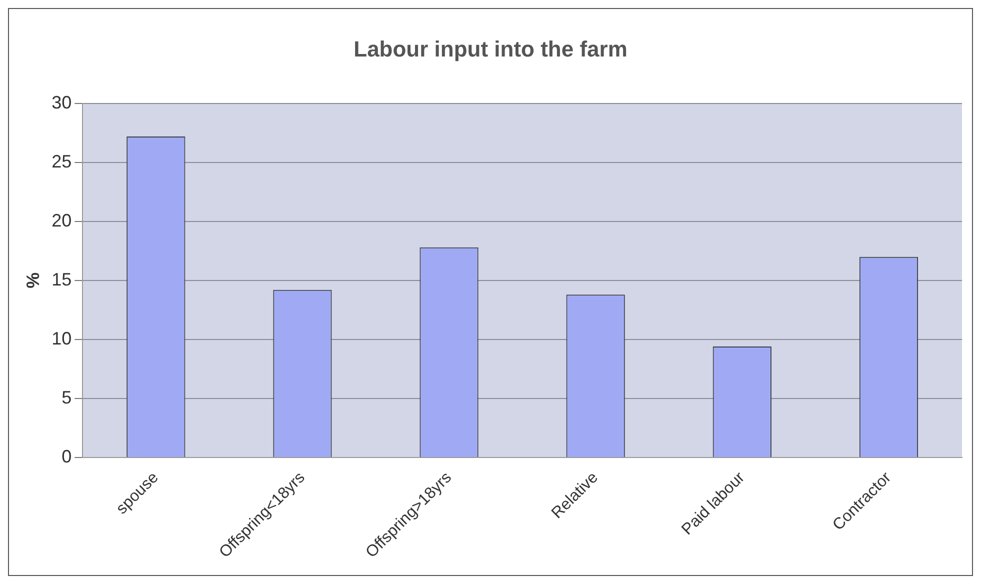 The width and height of the screenshot is (981, 584). Describe the element at coordinates (491, 49) in the screenshot. I see `chart-title: Labour input into the farm` at that location.